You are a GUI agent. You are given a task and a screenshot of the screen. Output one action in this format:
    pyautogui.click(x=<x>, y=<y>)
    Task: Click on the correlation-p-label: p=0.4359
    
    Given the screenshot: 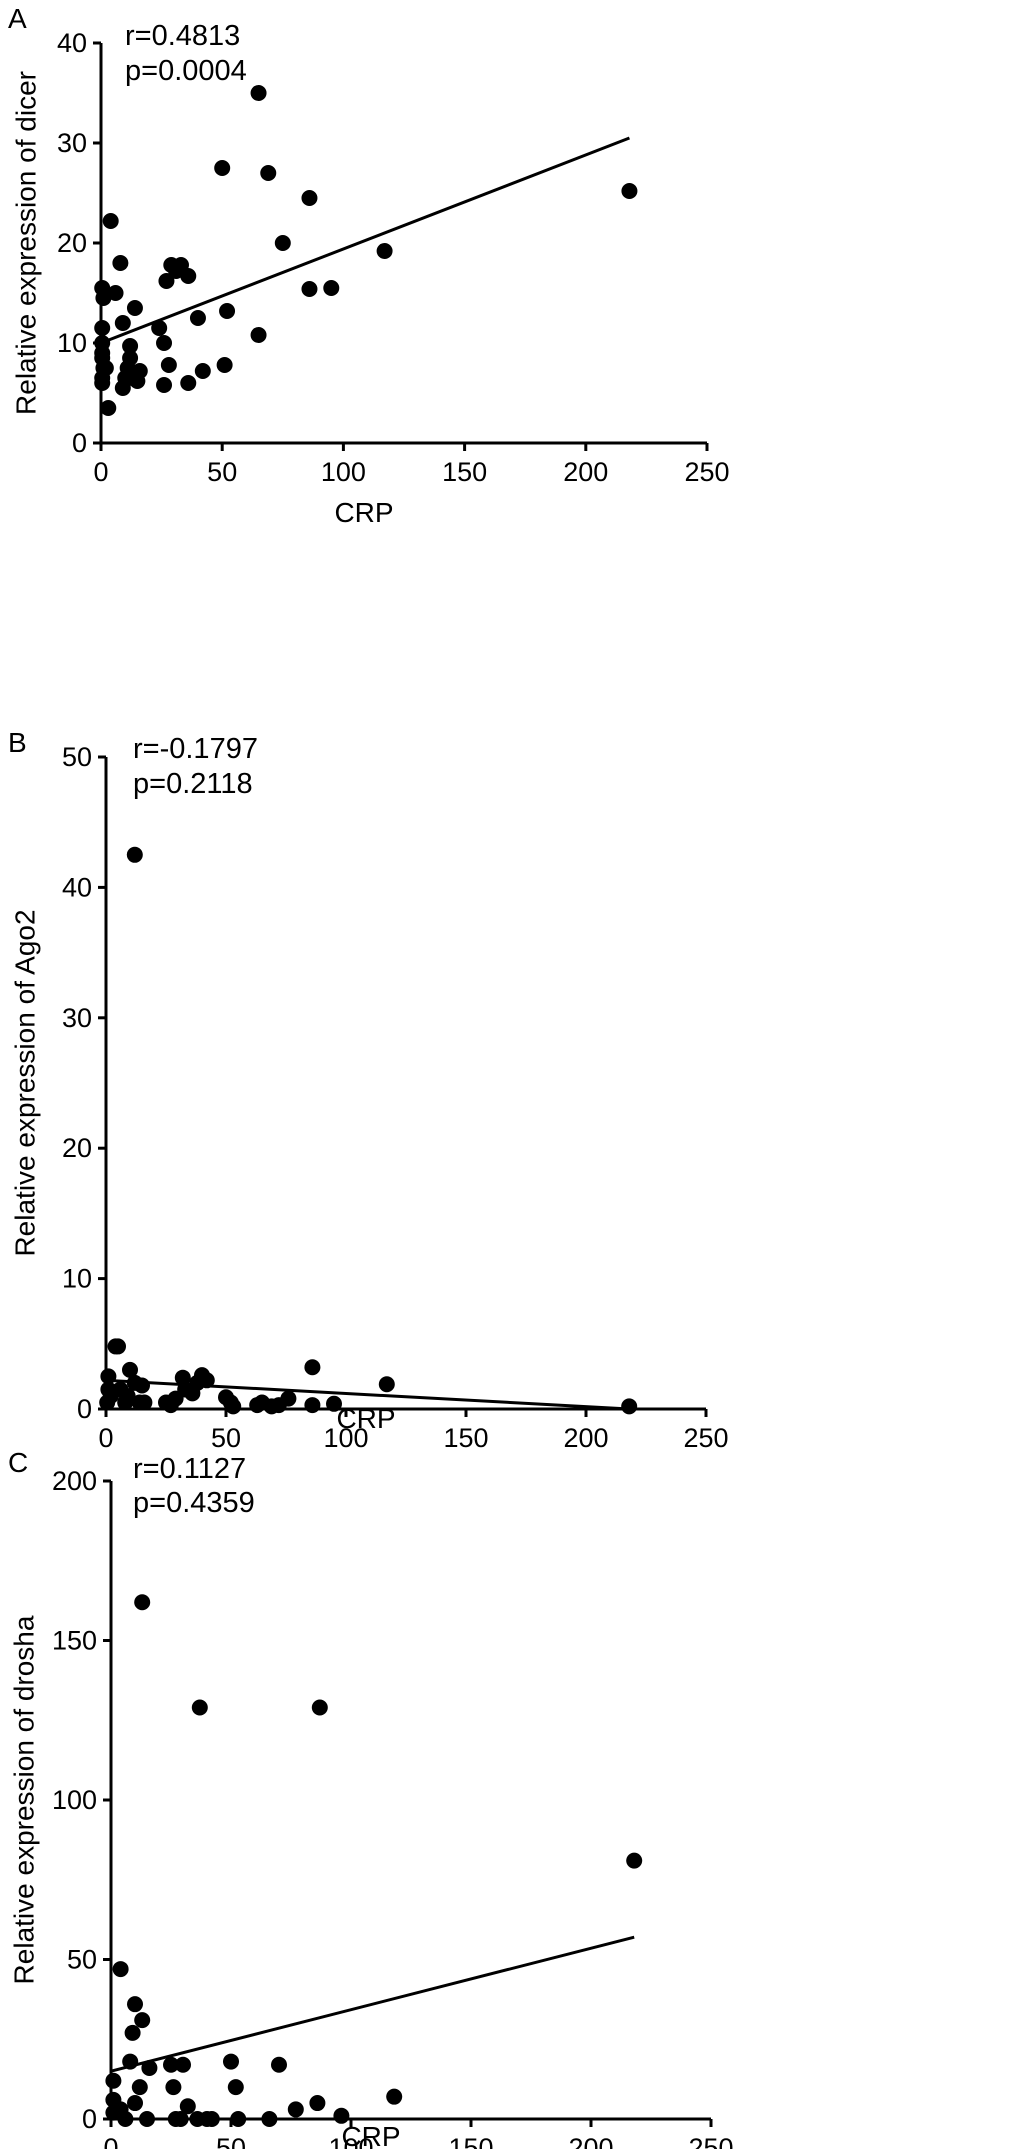 What is the action you would take?
    pyautogui.click(x=194, y=1503)
    